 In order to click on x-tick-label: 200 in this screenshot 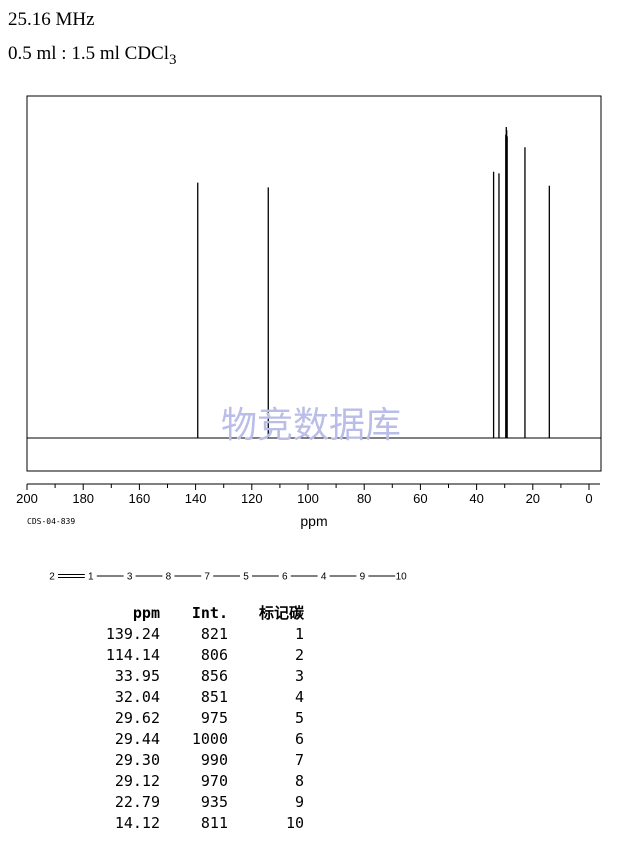, I will do `click(27, 498)`.